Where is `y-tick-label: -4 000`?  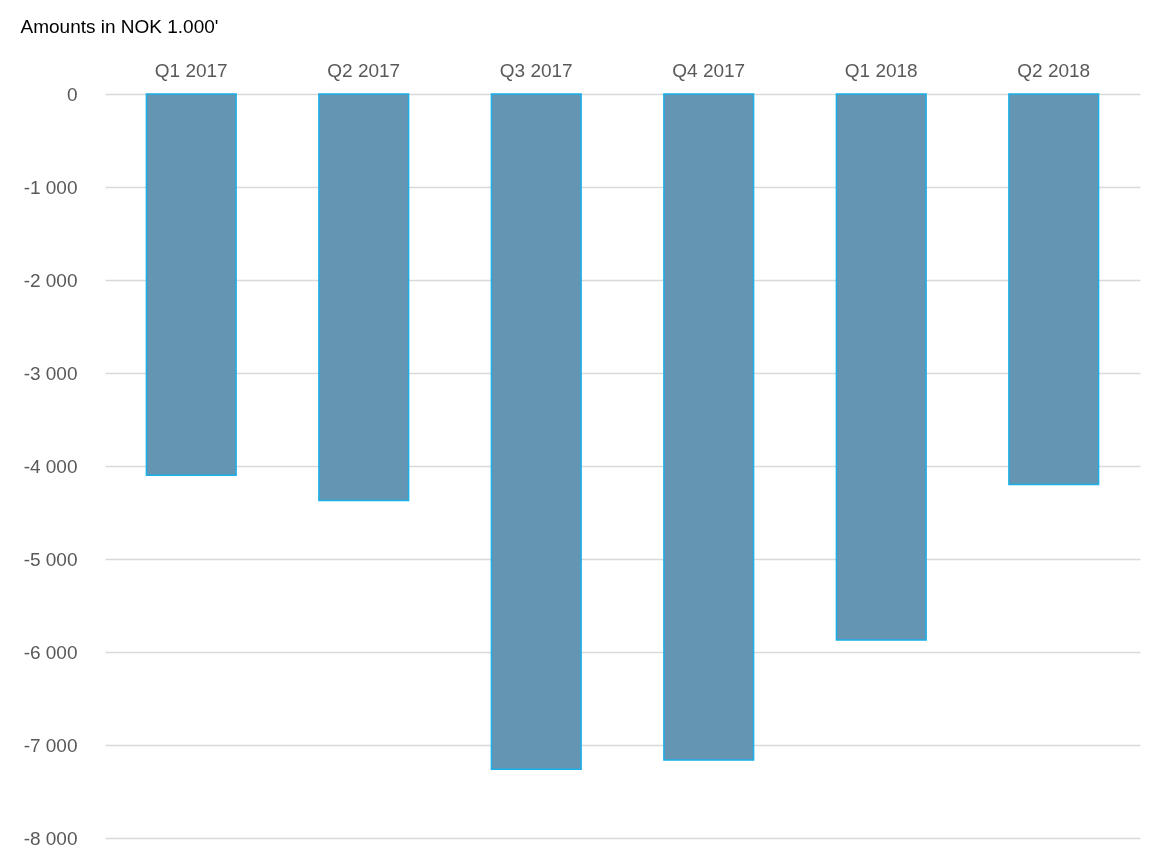 y-tick-label: -4 000 is located at coordinates (50, 466).